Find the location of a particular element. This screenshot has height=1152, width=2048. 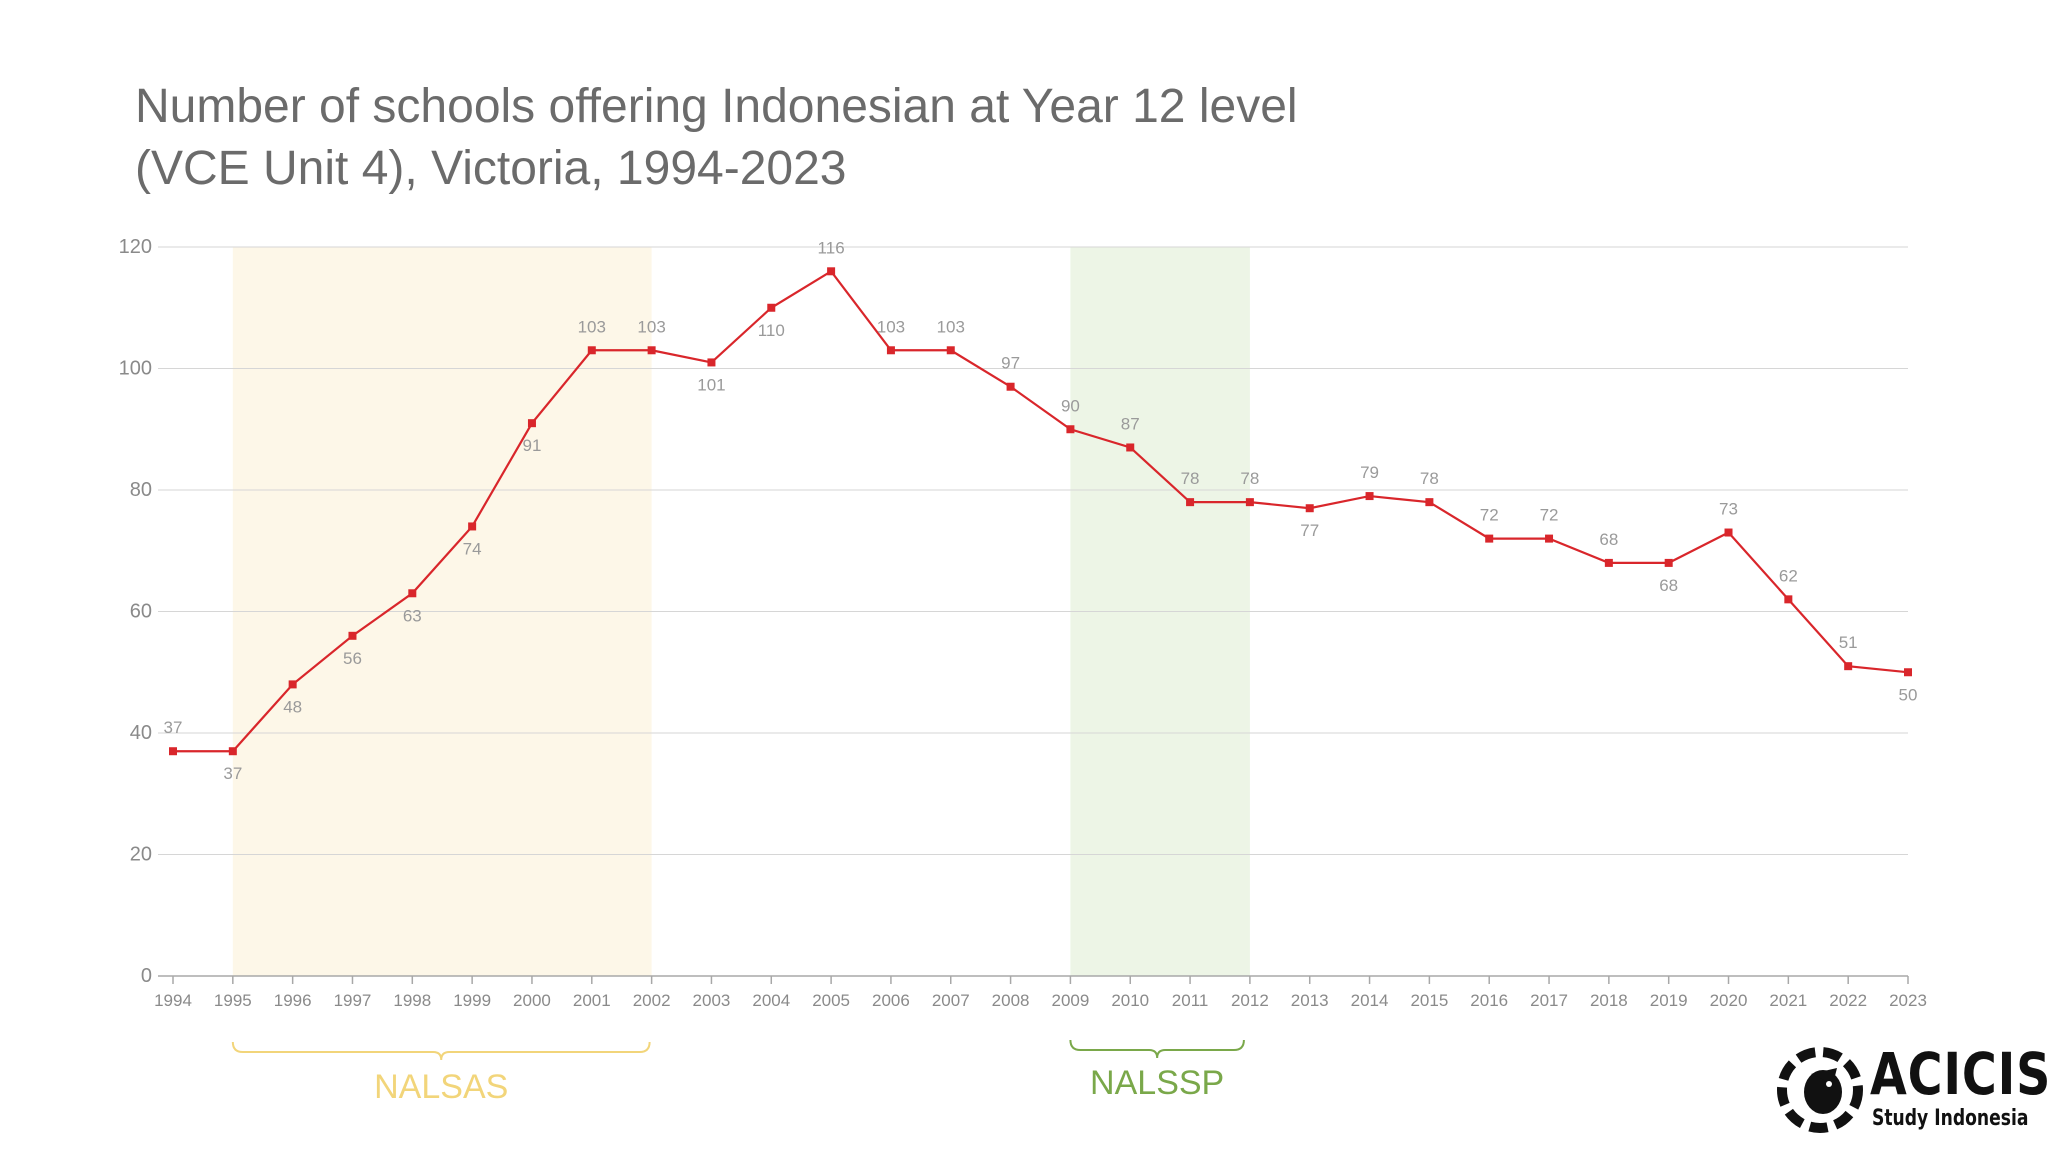

x-tick-label: 1996 is located at coordinates (293, 1000).